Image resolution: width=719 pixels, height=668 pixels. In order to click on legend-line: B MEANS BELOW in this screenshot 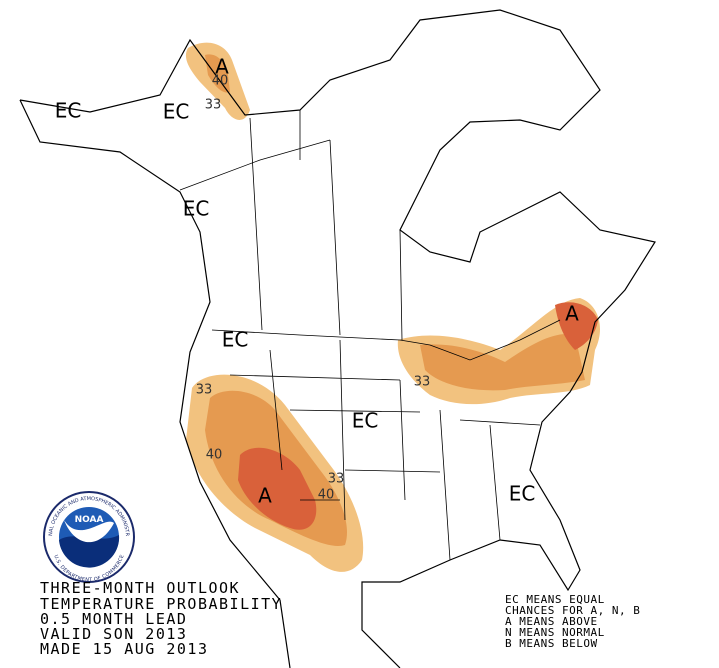, I will do `click(551, 643)`.